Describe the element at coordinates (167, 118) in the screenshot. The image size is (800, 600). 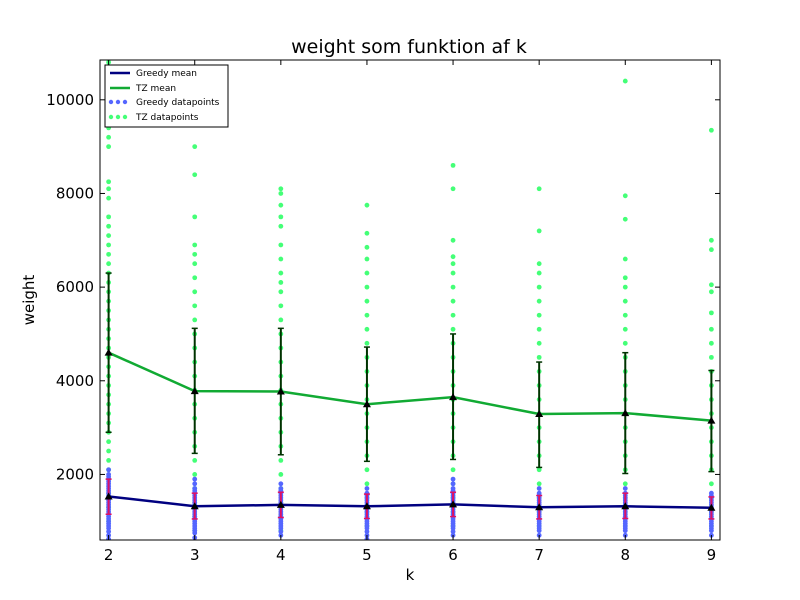
I see `legend-label-tz-points: TZ datapoints` at that location.